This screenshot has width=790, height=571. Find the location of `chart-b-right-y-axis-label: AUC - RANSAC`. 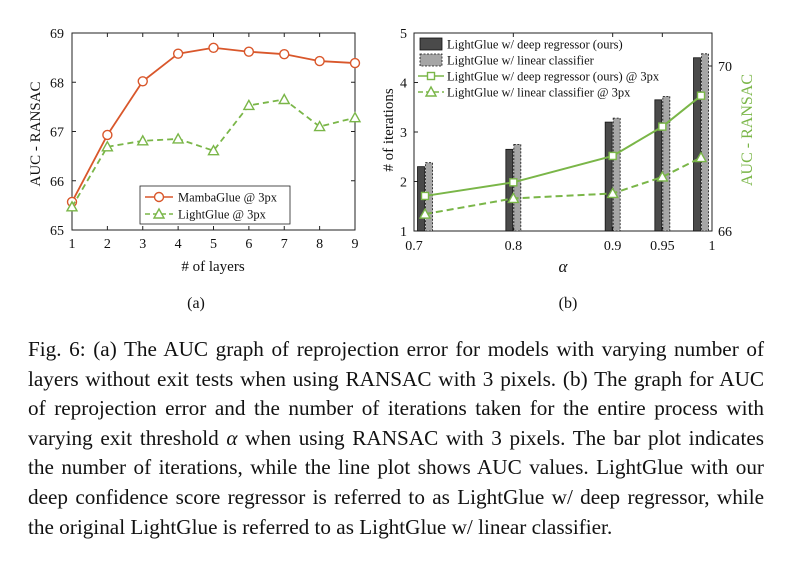

chart-b-right-y-axis-label: AUC - RANSAC is located at coordinates (747, 130).